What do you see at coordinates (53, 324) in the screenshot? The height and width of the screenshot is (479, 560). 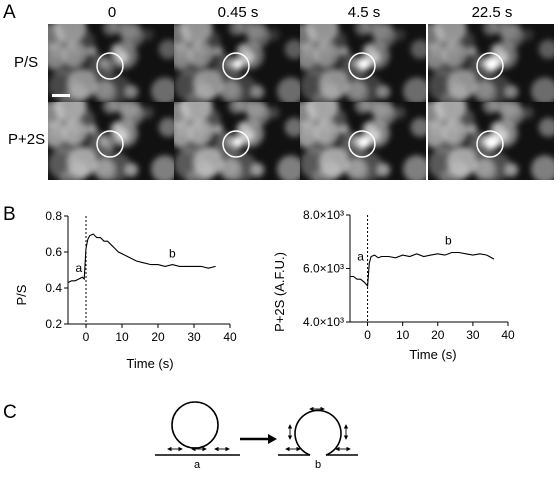 I see `chart1-ytick-label: 0.2` at bounding box center [53, 324].